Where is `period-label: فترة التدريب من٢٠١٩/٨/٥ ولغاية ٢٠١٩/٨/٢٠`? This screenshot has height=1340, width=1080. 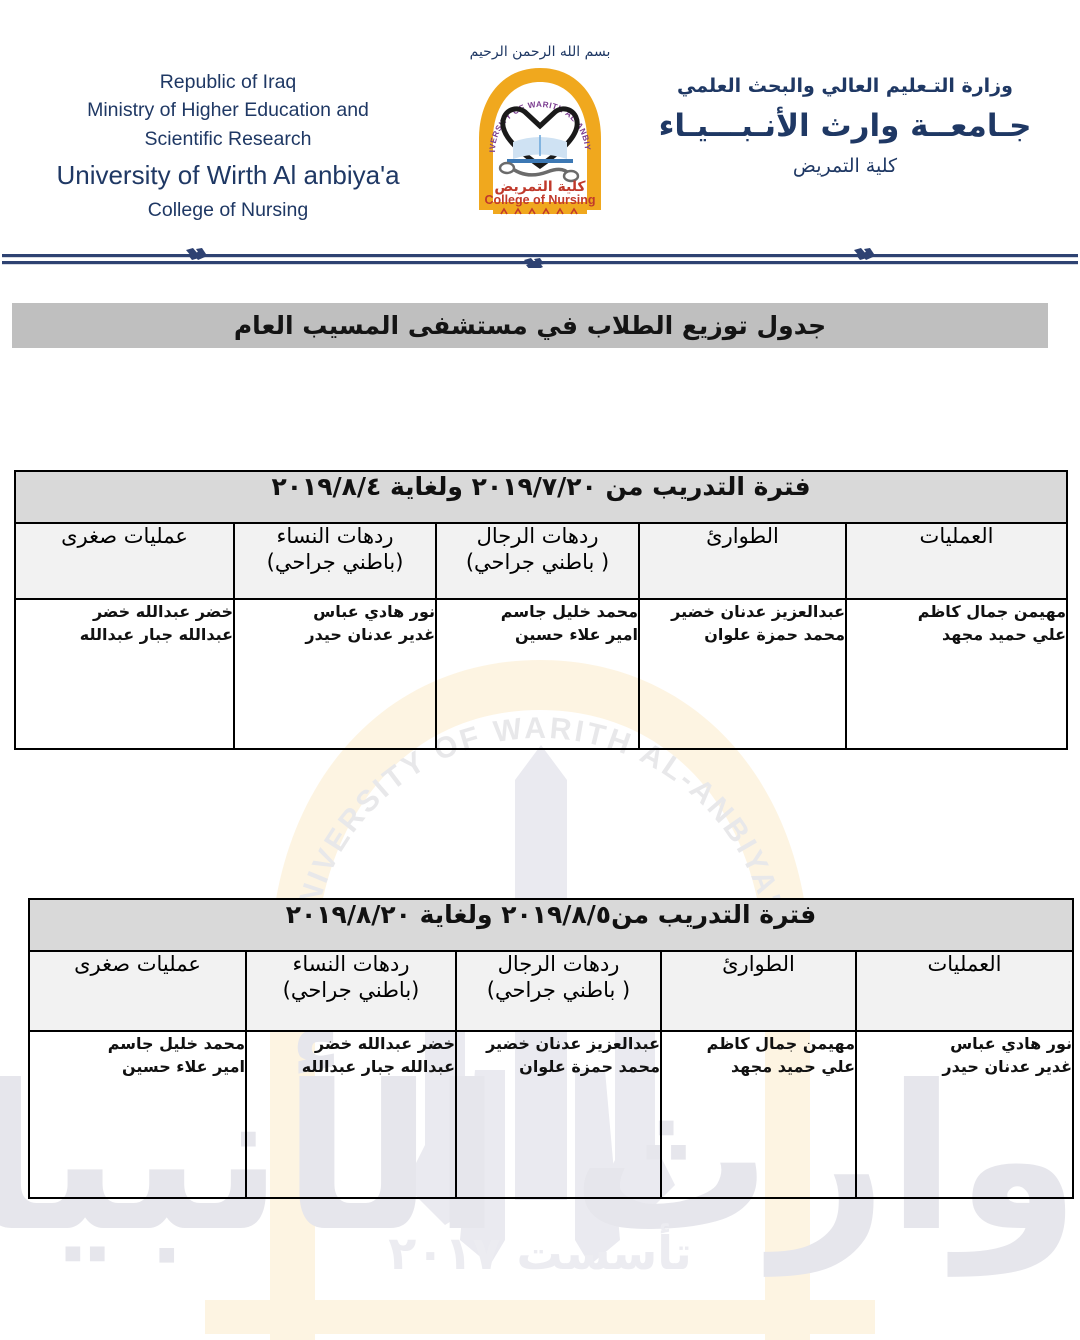 period-label: فترة التدريب من٢٠١٩/٨/٥ ولغاية ٢٠١٩/٨/٢٠ is located at coordinates (551, 925).